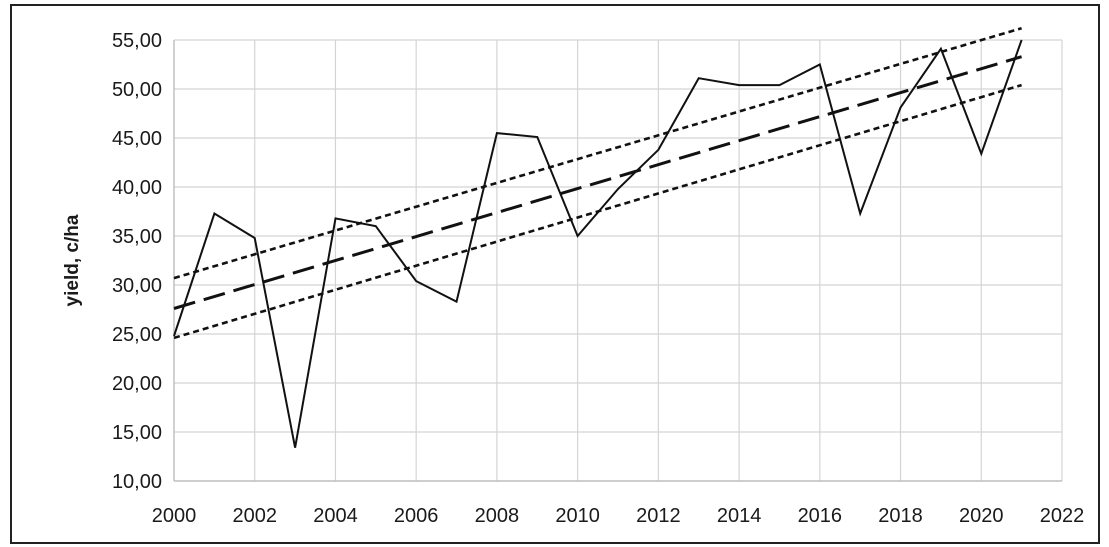  Describe the element at coordinates (658, 516) in the screenshot. I see `x-tick-label-6: 2012` at that location.